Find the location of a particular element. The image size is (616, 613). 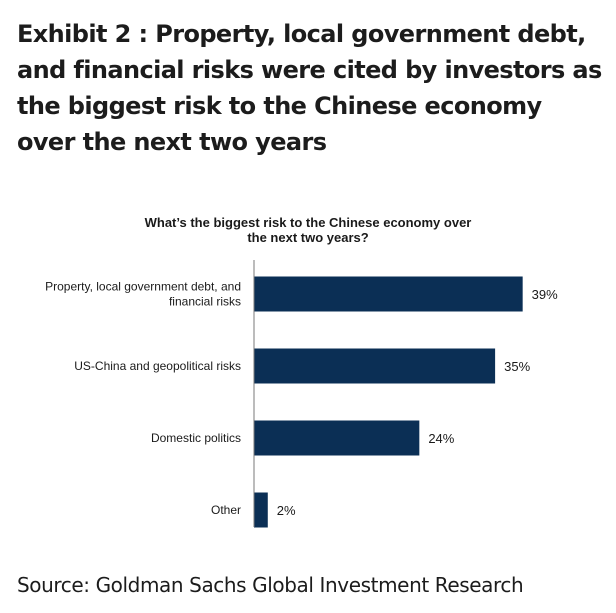

chart-title-line: the next two years? is located at coordinates (307, 237).